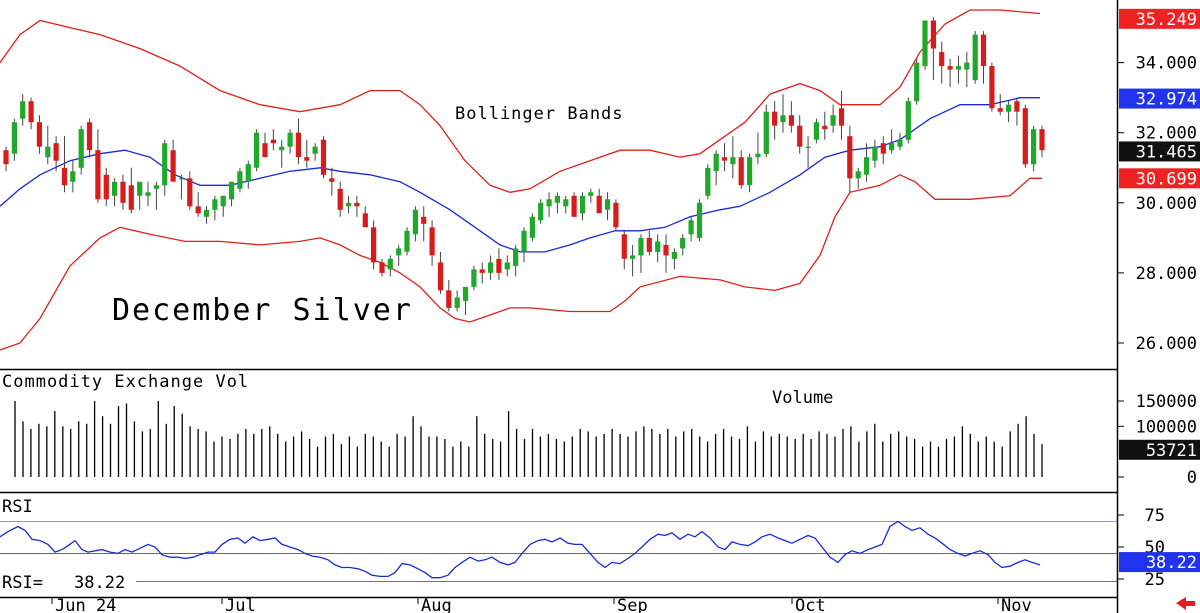  What do you see at coordinates (1159, 98) in the screenshot?
I see `price-badge` at bounding box center [1159, 98].